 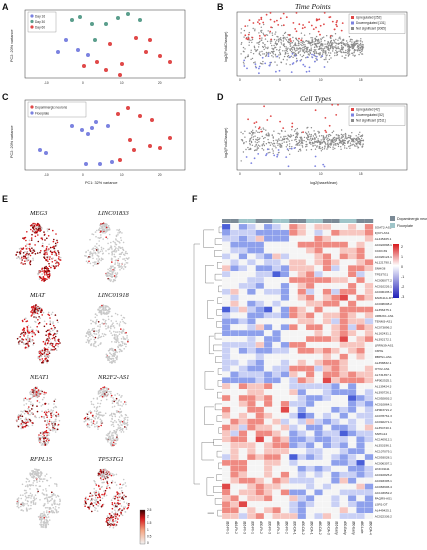 What do you see at coordinates (5, 97) in the screenshot?
I see `panel-label-c: C` at bounding box center [5, 97].